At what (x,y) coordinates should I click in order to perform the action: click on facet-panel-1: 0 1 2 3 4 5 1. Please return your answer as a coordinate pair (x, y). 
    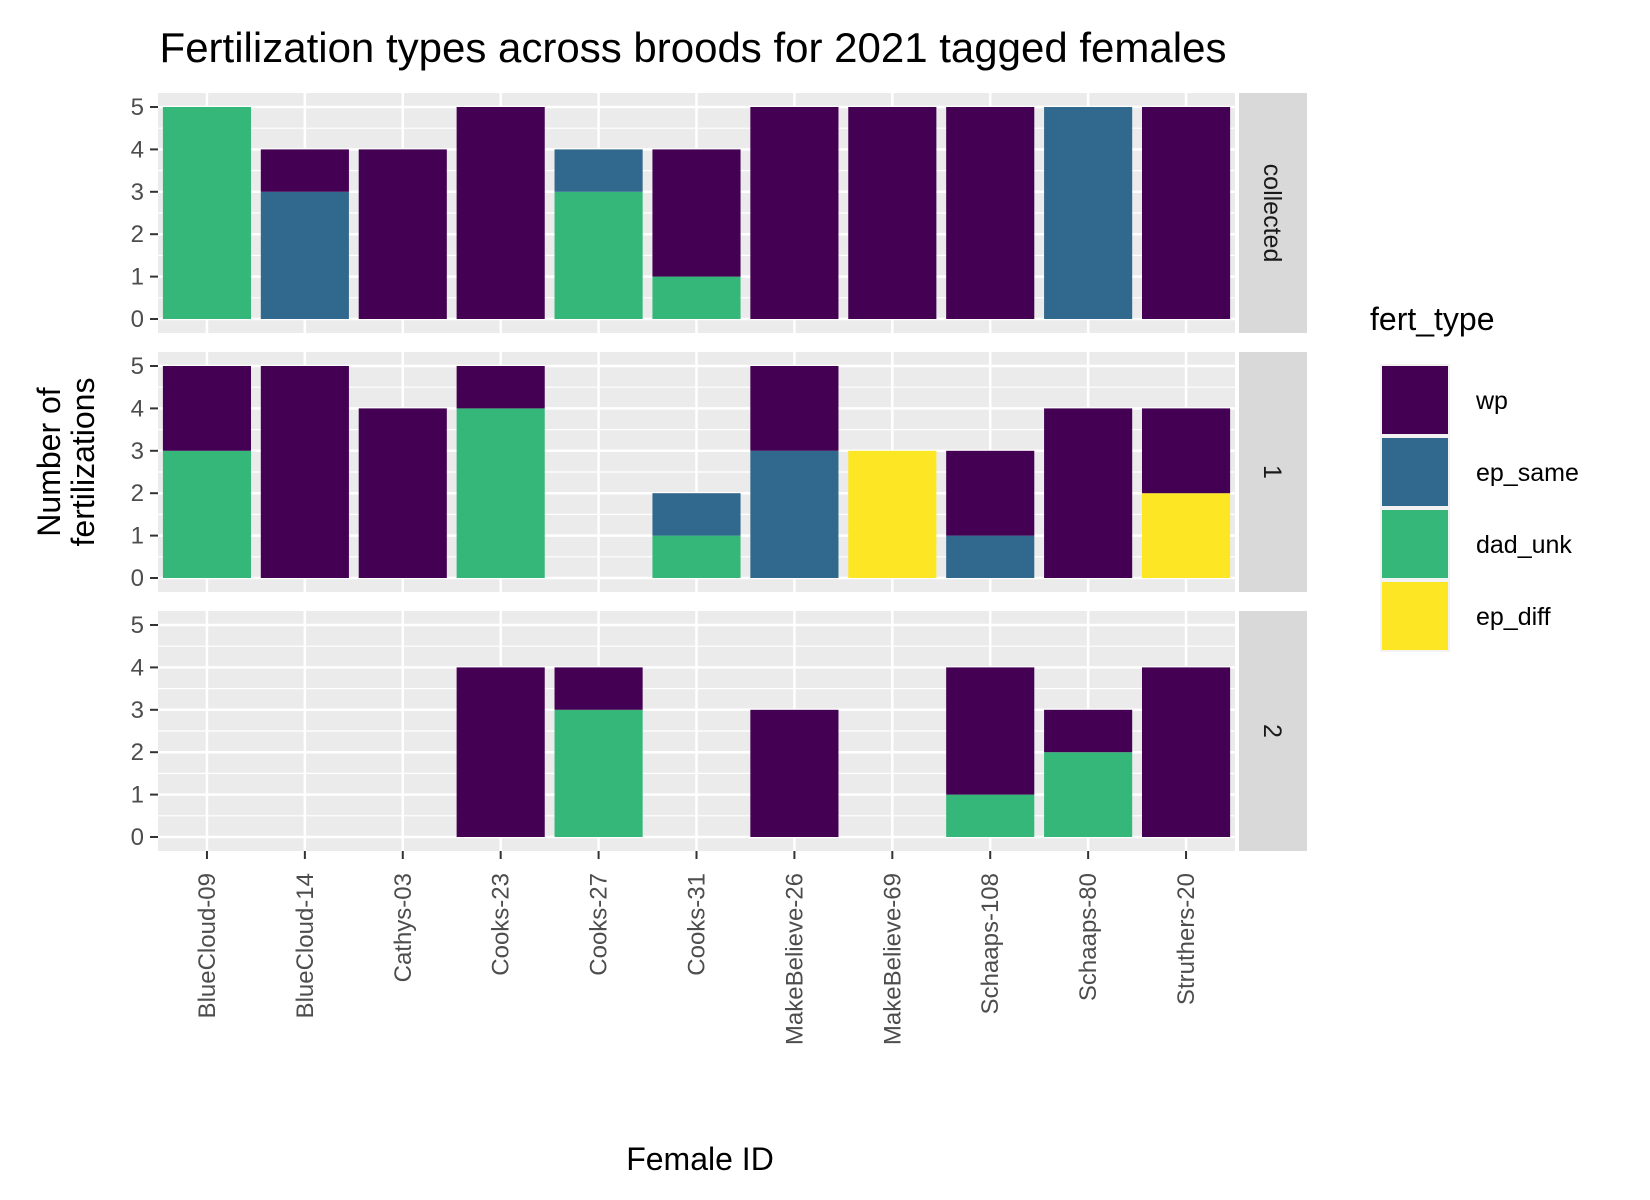
    Looking at the image, I should click on (719, 472).